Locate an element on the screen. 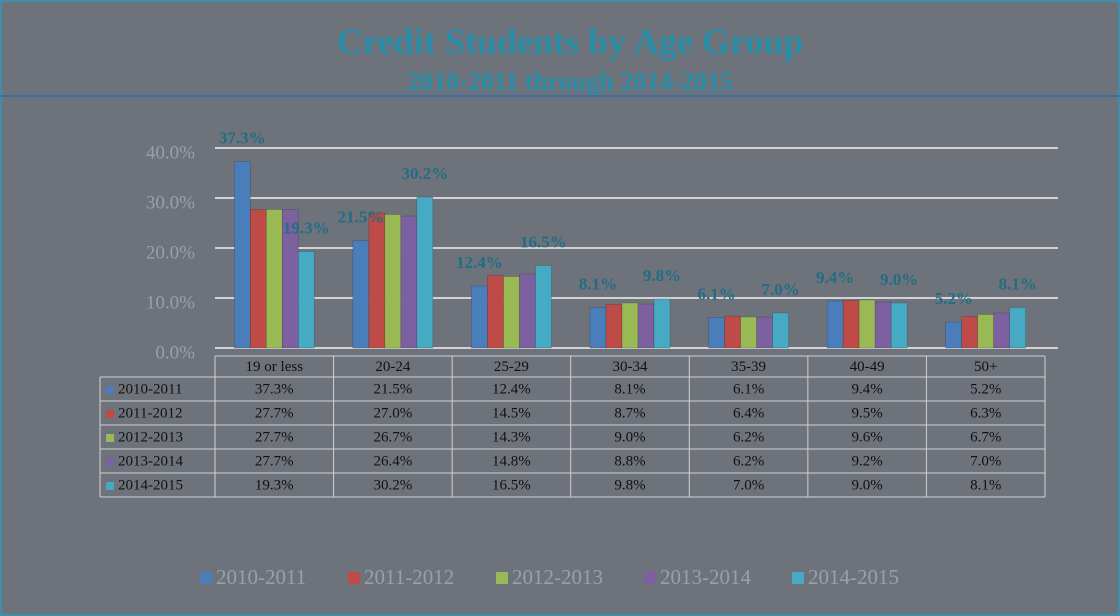 The width and height of the screenshot is (1120, 616). table-cell: 6.4% is located at coordinates (748, 413).